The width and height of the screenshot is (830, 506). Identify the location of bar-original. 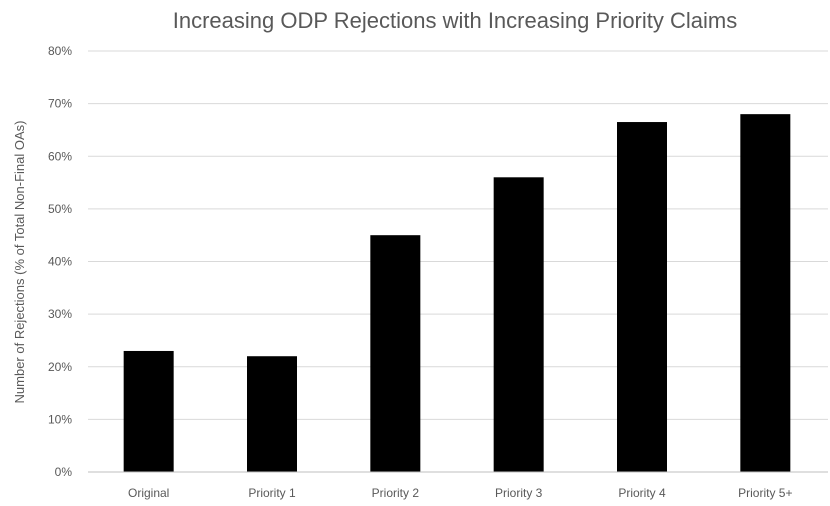
(148, 411).